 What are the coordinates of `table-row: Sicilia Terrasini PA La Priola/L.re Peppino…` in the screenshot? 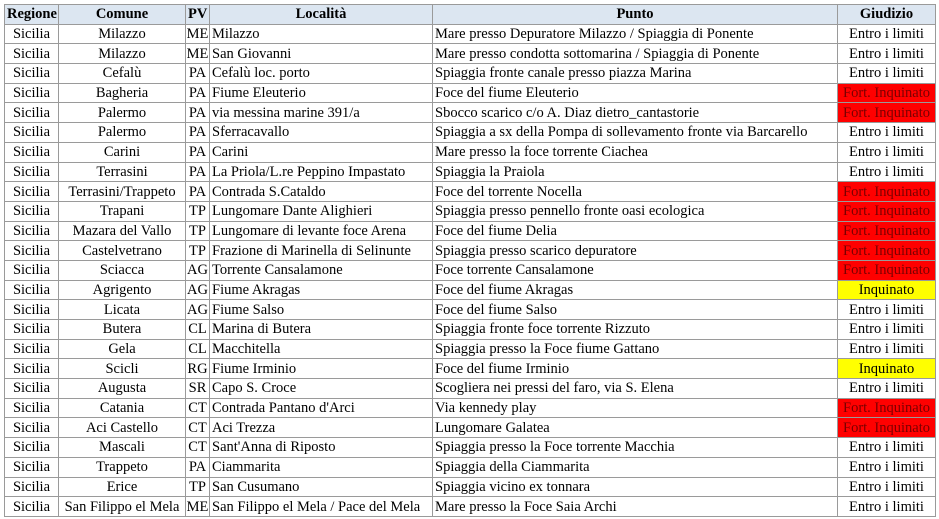 It's located at (470, 172).